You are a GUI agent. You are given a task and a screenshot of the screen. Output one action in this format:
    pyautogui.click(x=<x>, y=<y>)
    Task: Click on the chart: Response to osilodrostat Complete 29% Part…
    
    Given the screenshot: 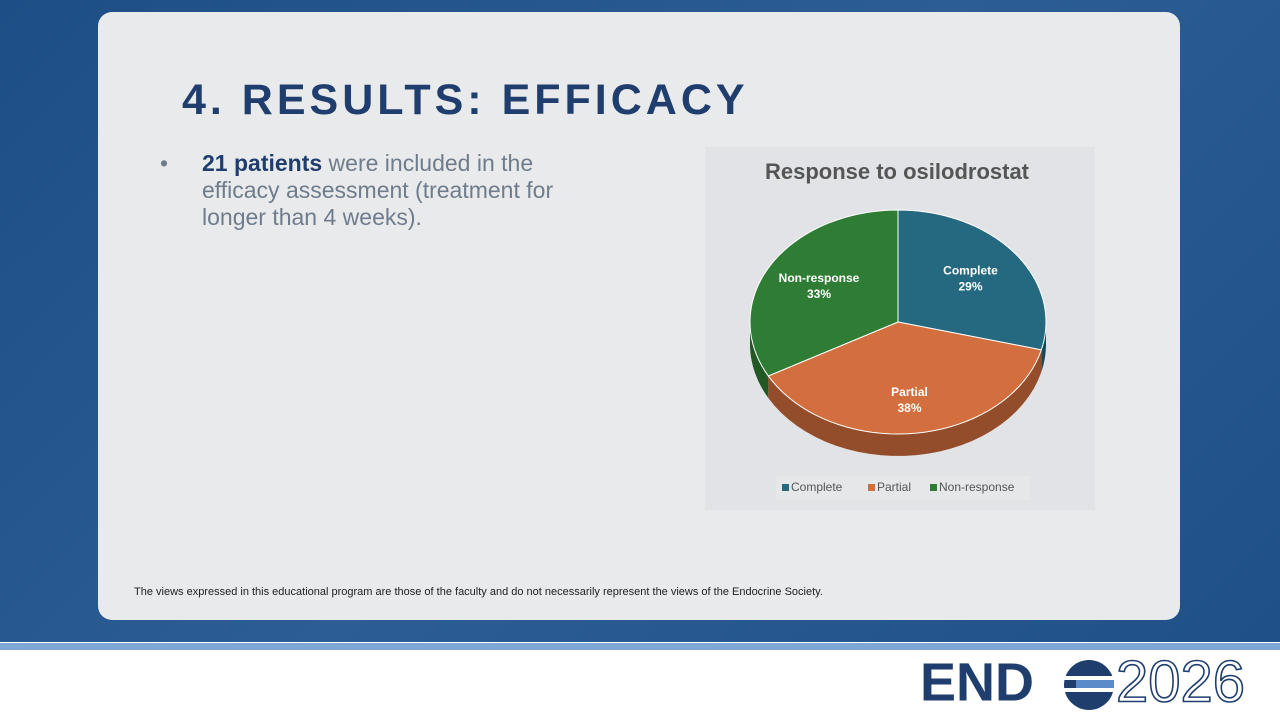 What is the action you would take?
    pyautogui.click(x=898, y=329)
    